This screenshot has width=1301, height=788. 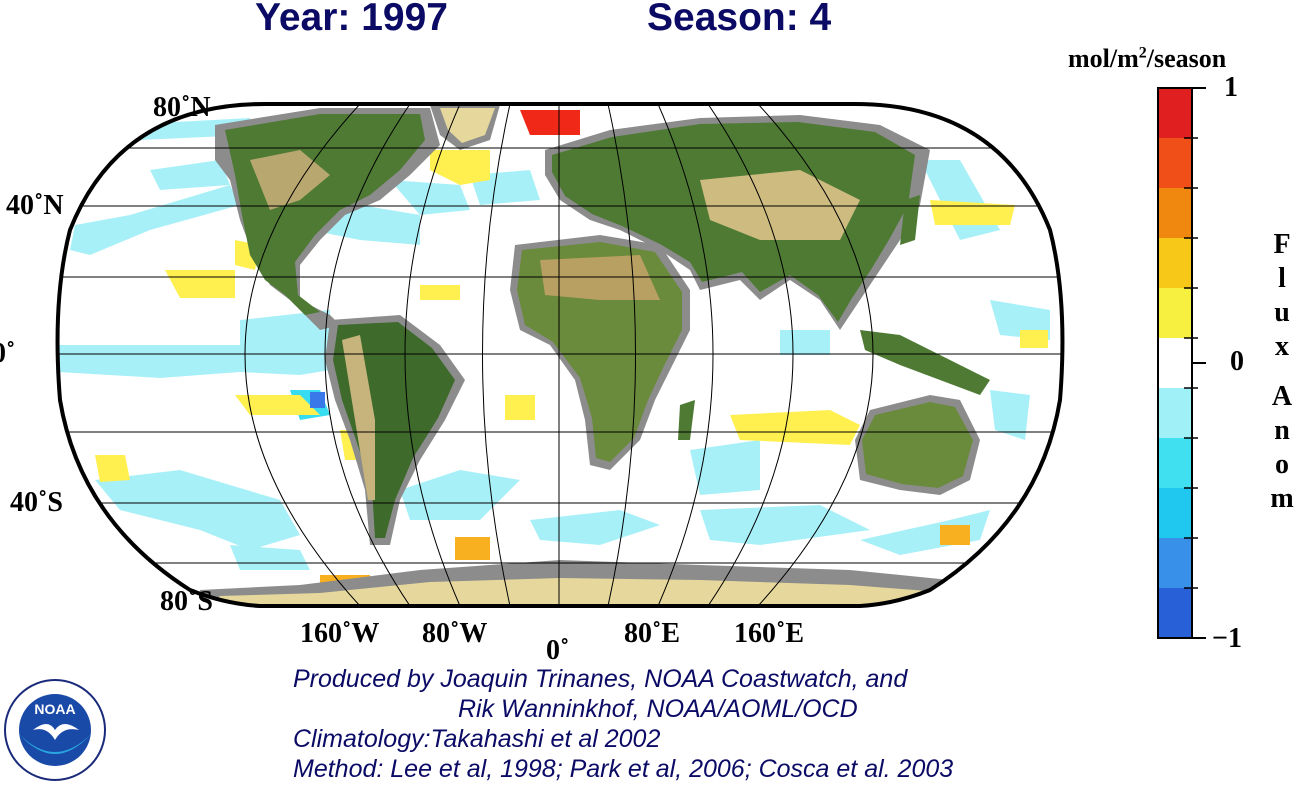 What do you see at coordinates (658, 709) in the screenshot?
I see `credits-line: Rik Wanninkhof, NOAA/AOML/OCD` at bounding box center [658, 709].